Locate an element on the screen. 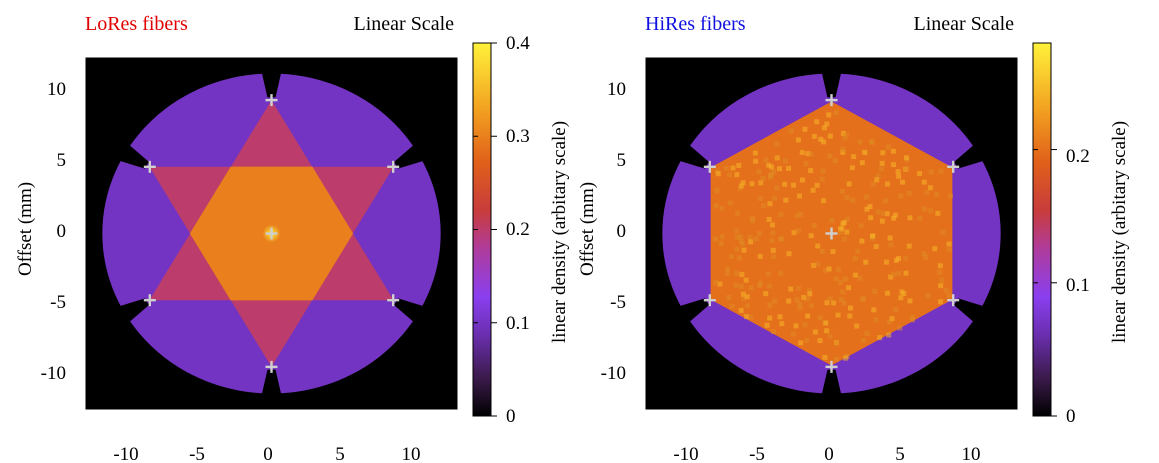  x-tick-label: -10 is located at coordinates (685, 453).